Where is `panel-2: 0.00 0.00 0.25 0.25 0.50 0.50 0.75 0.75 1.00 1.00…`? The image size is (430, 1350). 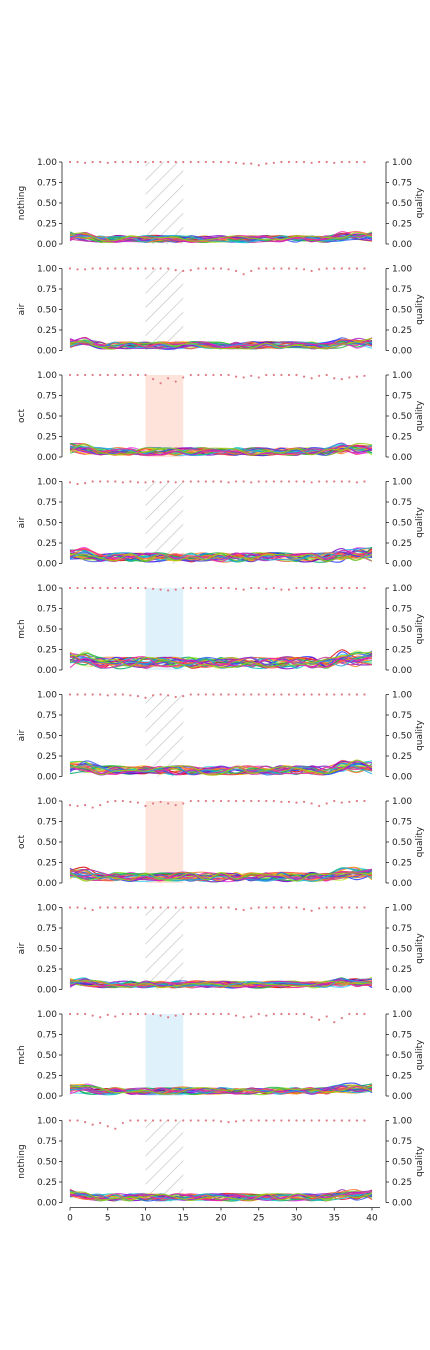 panel-2: 0.00 0.00 0.25 0.25 0.50 0.50 0.75 0.75 1.00 1.00… is located at coordinates (221, 311).